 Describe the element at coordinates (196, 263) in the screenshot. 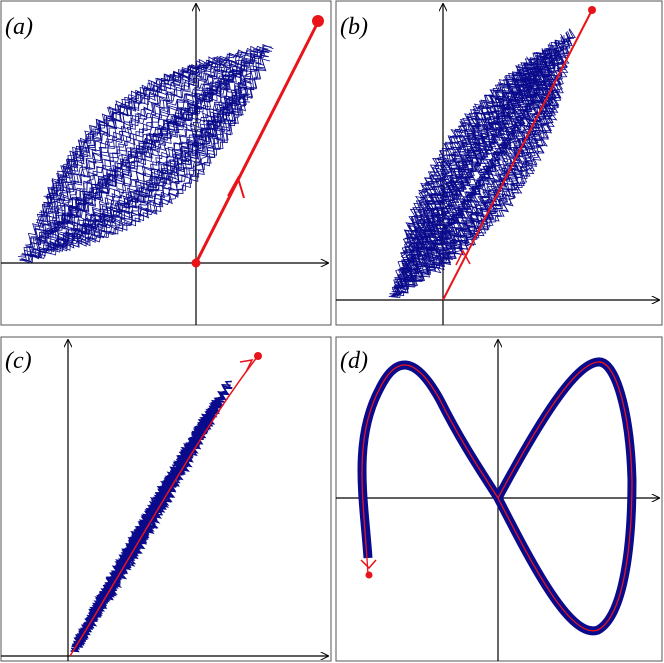

I see `start-point` at that location.